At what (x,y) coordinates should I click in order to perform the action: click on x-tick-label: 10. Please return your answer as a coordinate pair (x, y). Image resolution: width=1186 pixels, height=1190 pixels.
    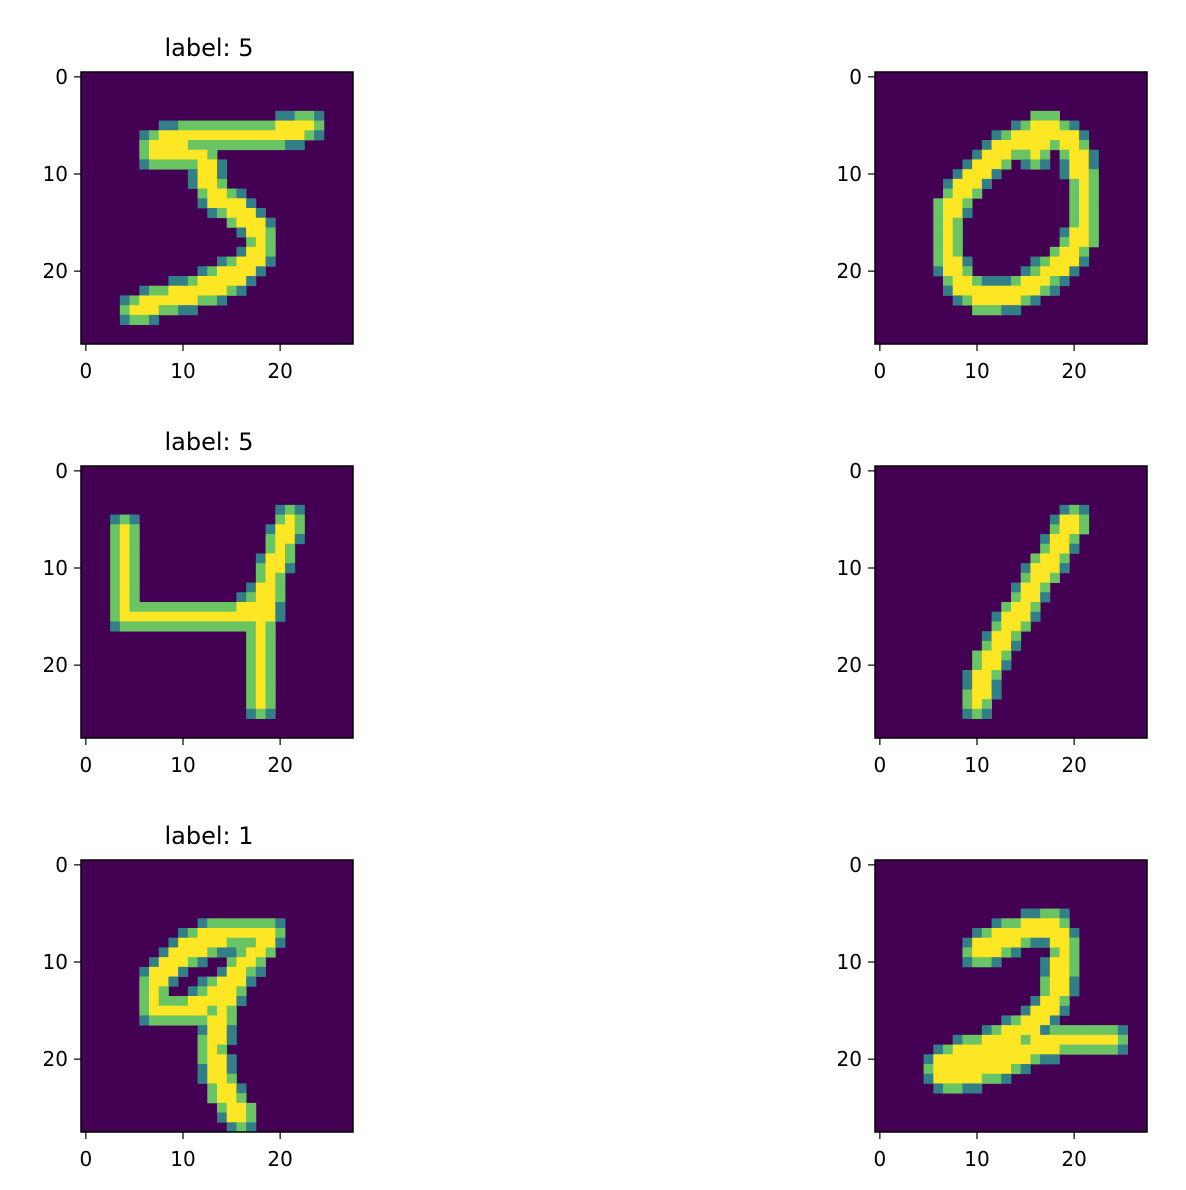
    Looking at the image, I should click on (182, 1159).